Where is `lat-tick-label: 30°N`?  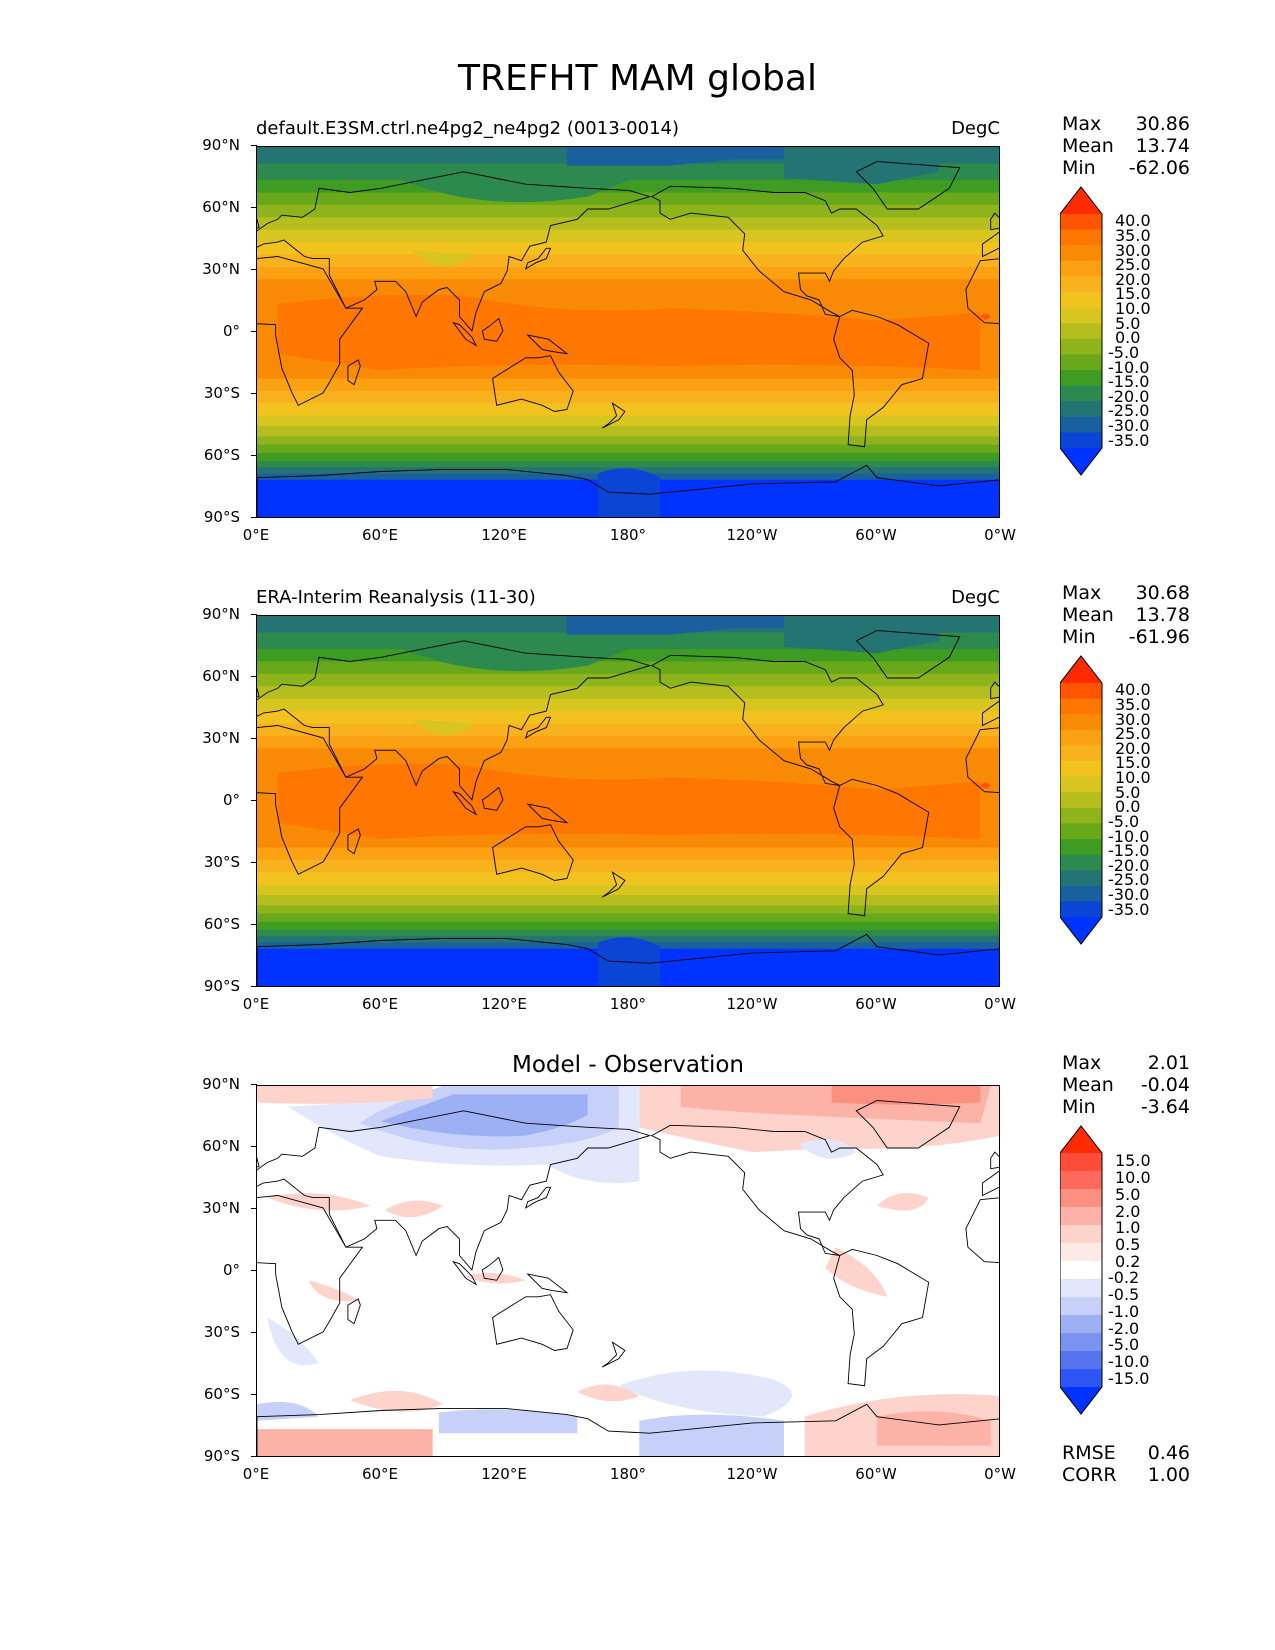 lat-tick-label: 30°N is located at coordinates (213, 1208).